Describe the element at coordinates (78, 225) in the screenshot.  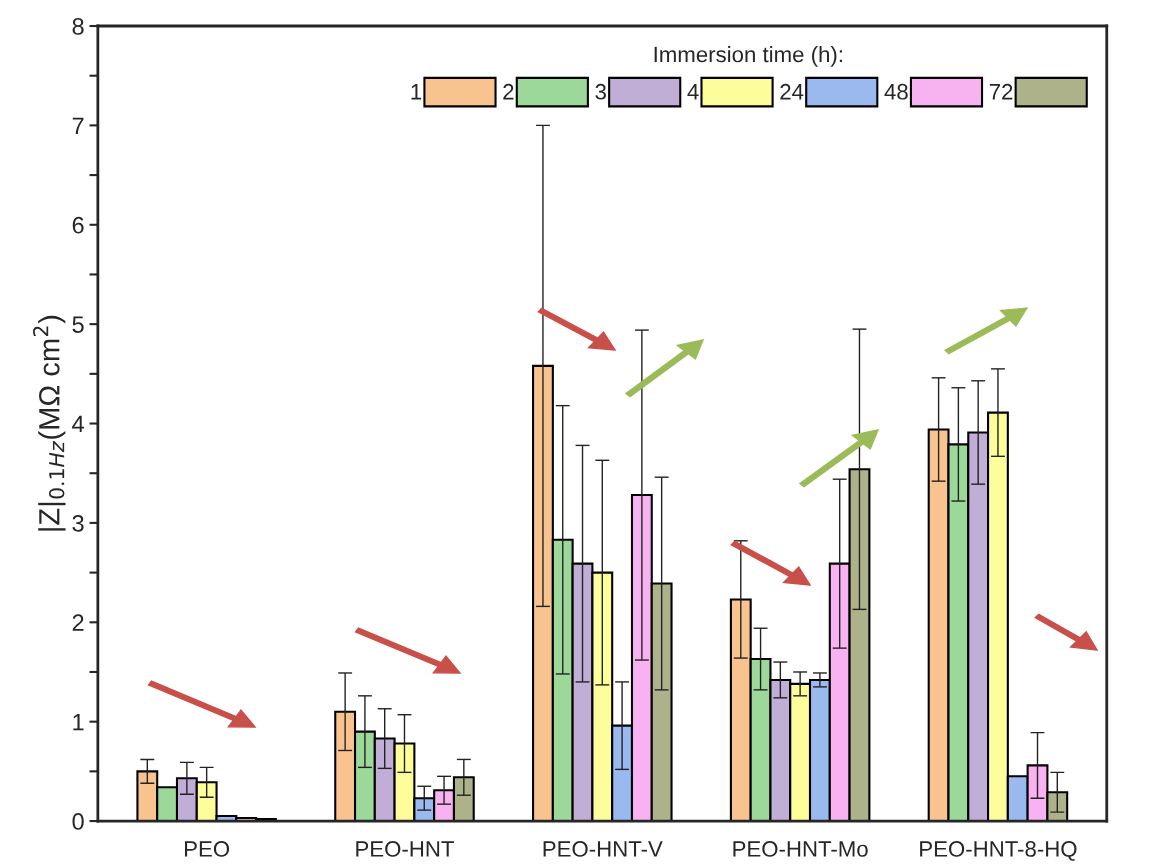
I see `y-tick-label: 6` at that location.